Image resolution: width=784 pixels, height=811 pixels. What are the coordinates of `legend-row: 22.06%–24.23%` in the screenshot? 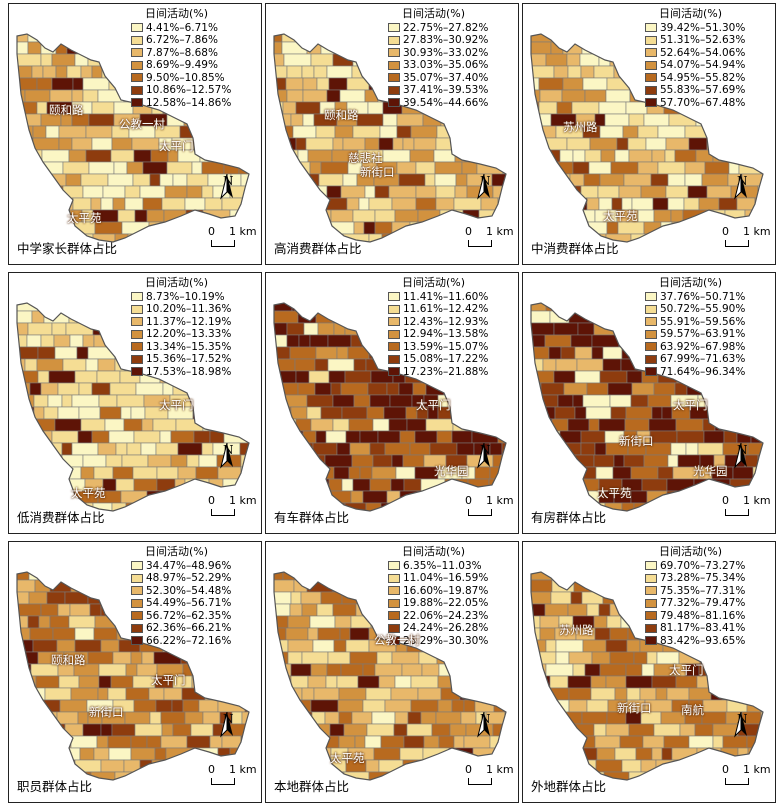 It's located at (438, 616).